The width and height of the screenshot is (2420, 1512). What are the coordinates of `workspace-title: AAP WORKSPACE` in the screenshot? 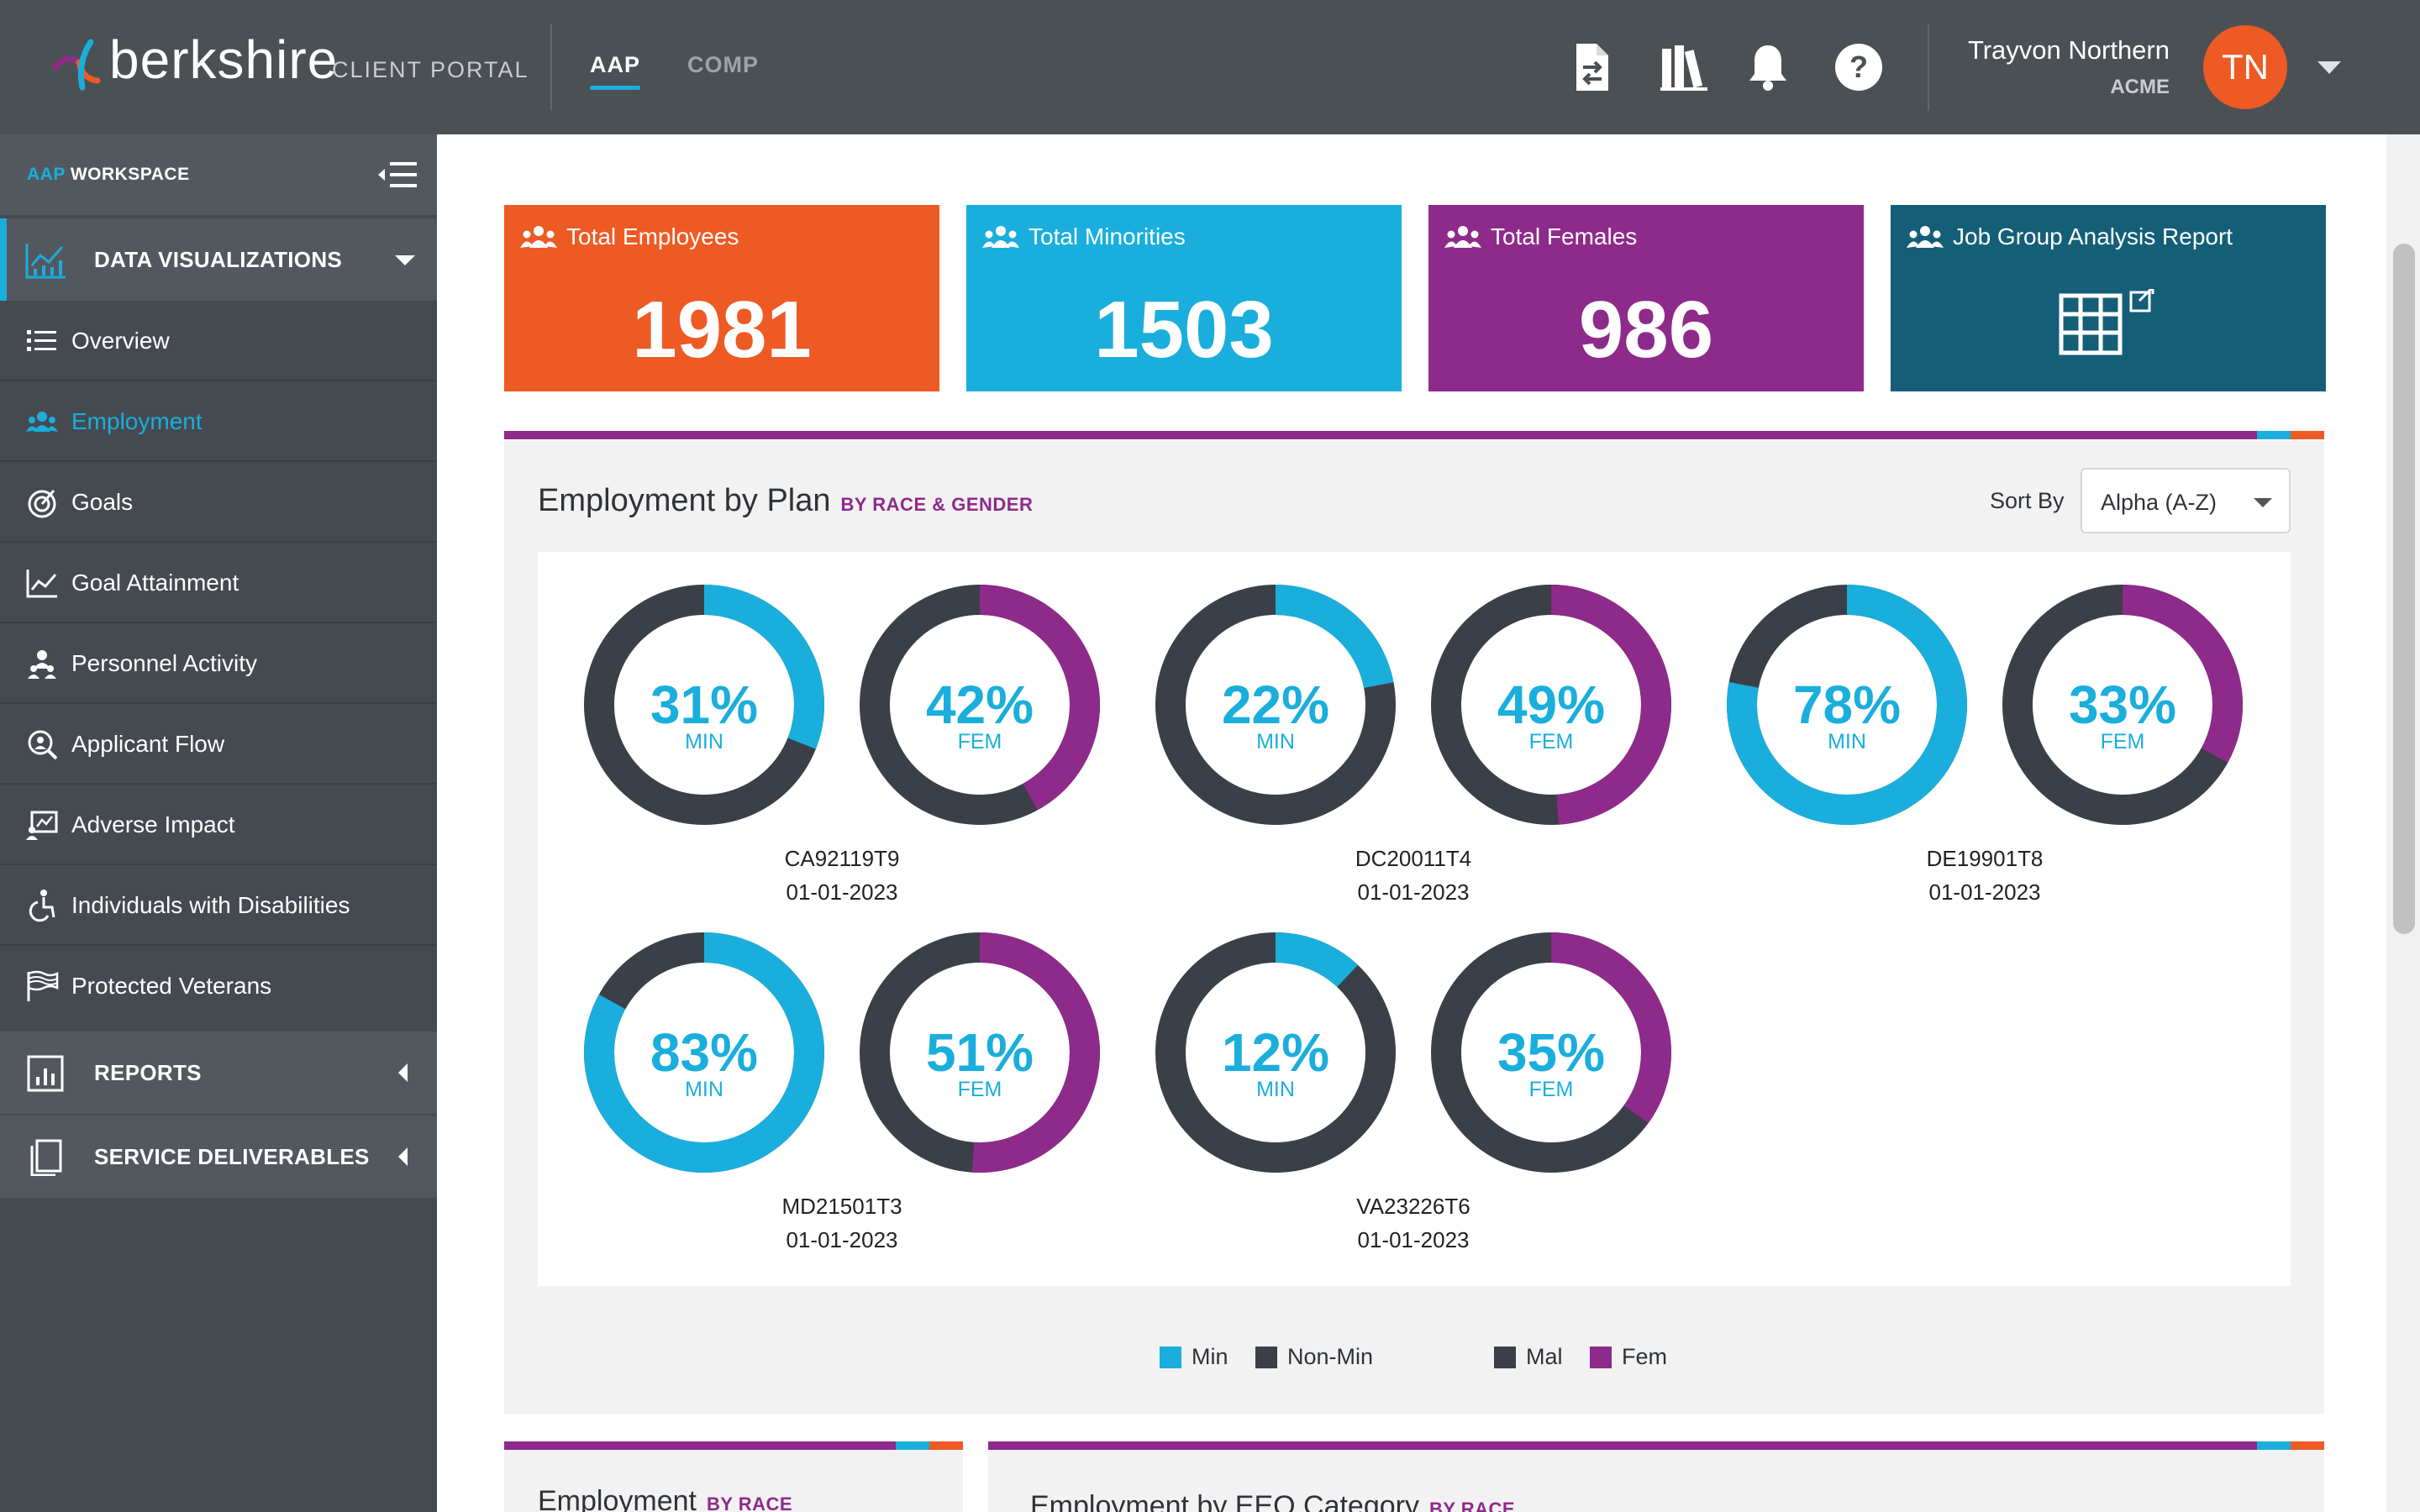 It's located at (109, 175).